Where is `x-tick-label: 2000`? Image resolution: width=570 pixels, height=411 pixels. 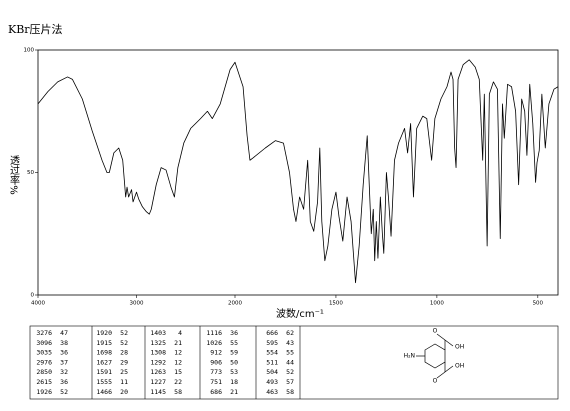 x-tick-label: 2000 is located at coordinates (235, 304).